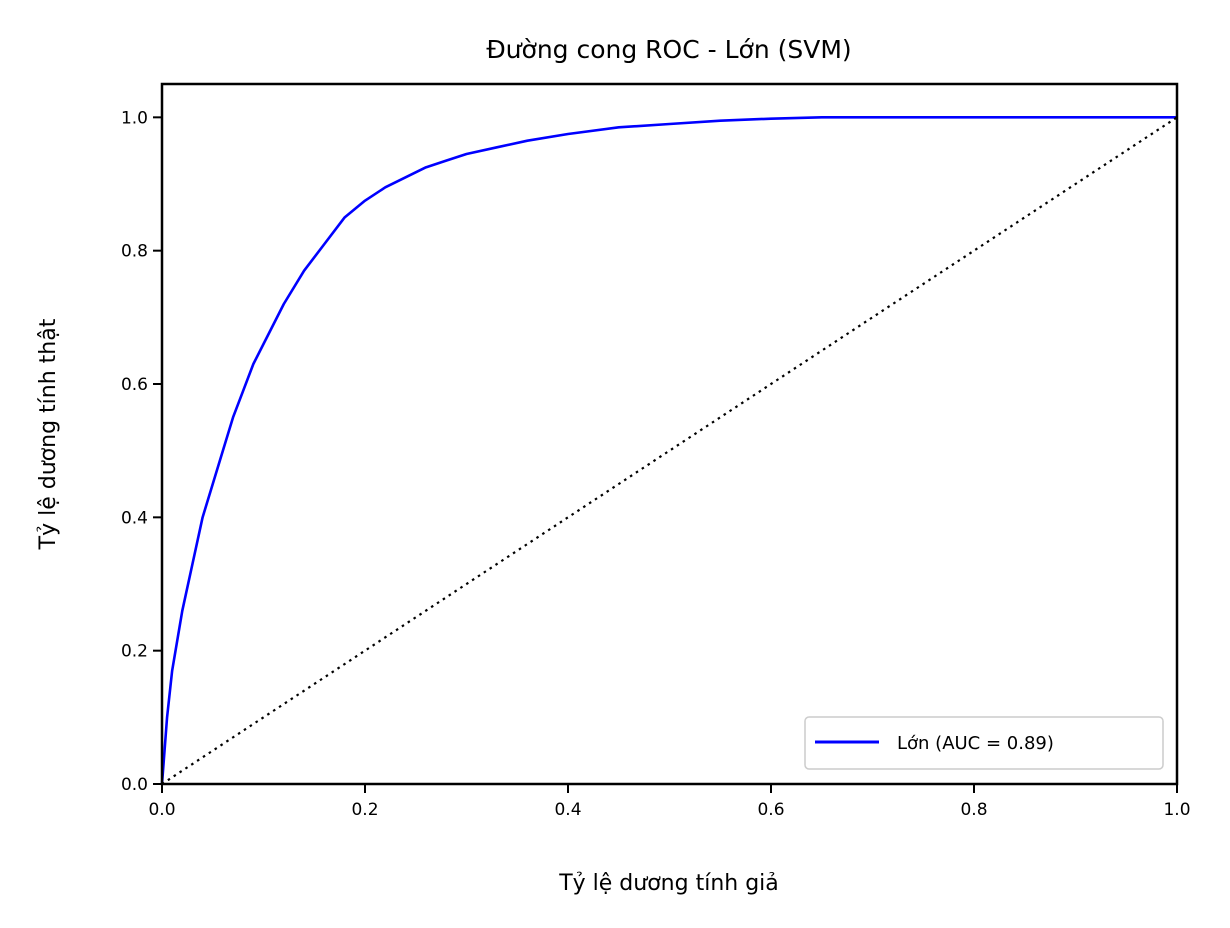 Image resolution: width=1230 pixels, height=928 pixels. What do you see at coordinates (364, 810) in the screenshot?
I see `x-tick-label: 0.2` at bounding box center [364, 810].